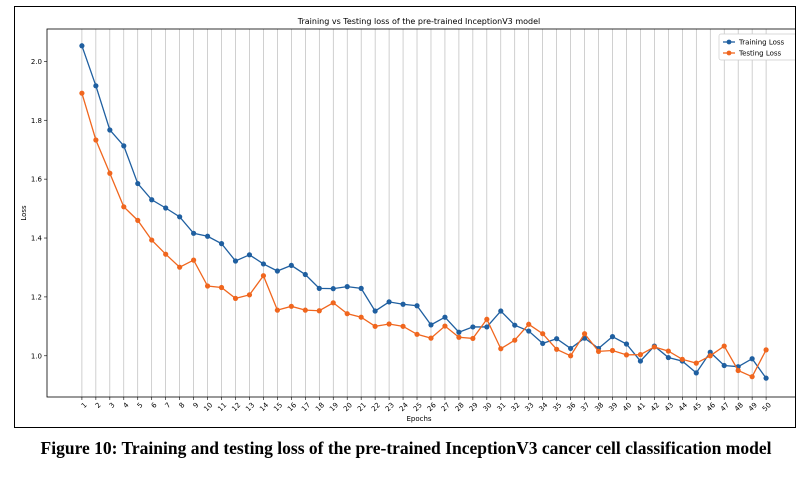 This screenshot has height=481, width=812. What do you see at coordinates (641, 407) in the screenshot?
I see `x-tick-label: 41` at bounding box center [641, 407].